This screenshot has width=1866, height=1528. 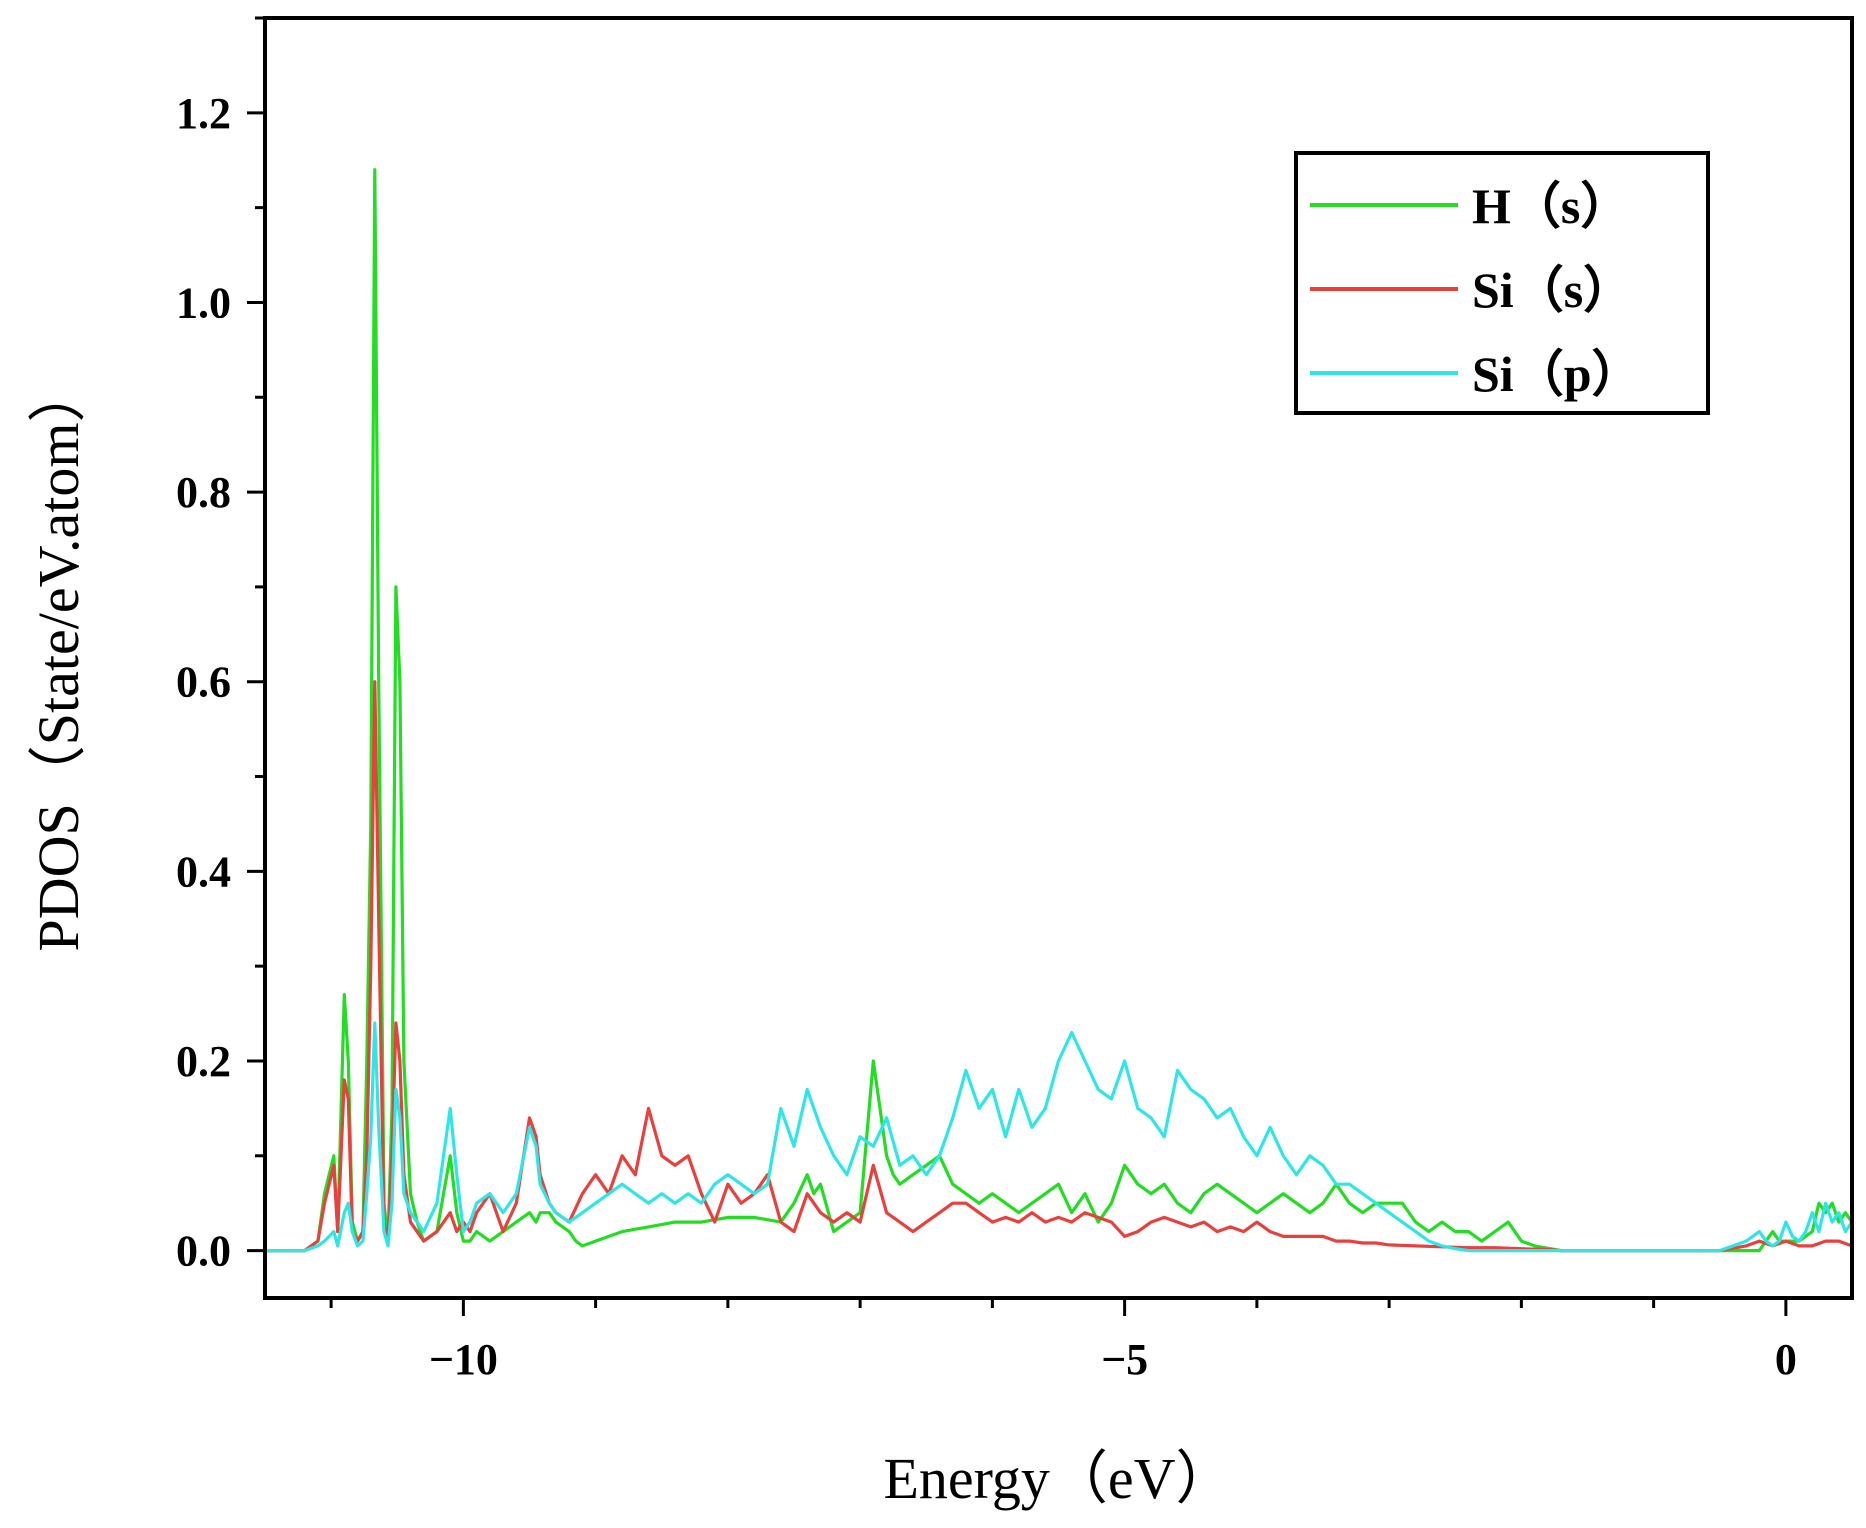 I want to click on legend-label: Si（s）, so click(x=1552, y=290).